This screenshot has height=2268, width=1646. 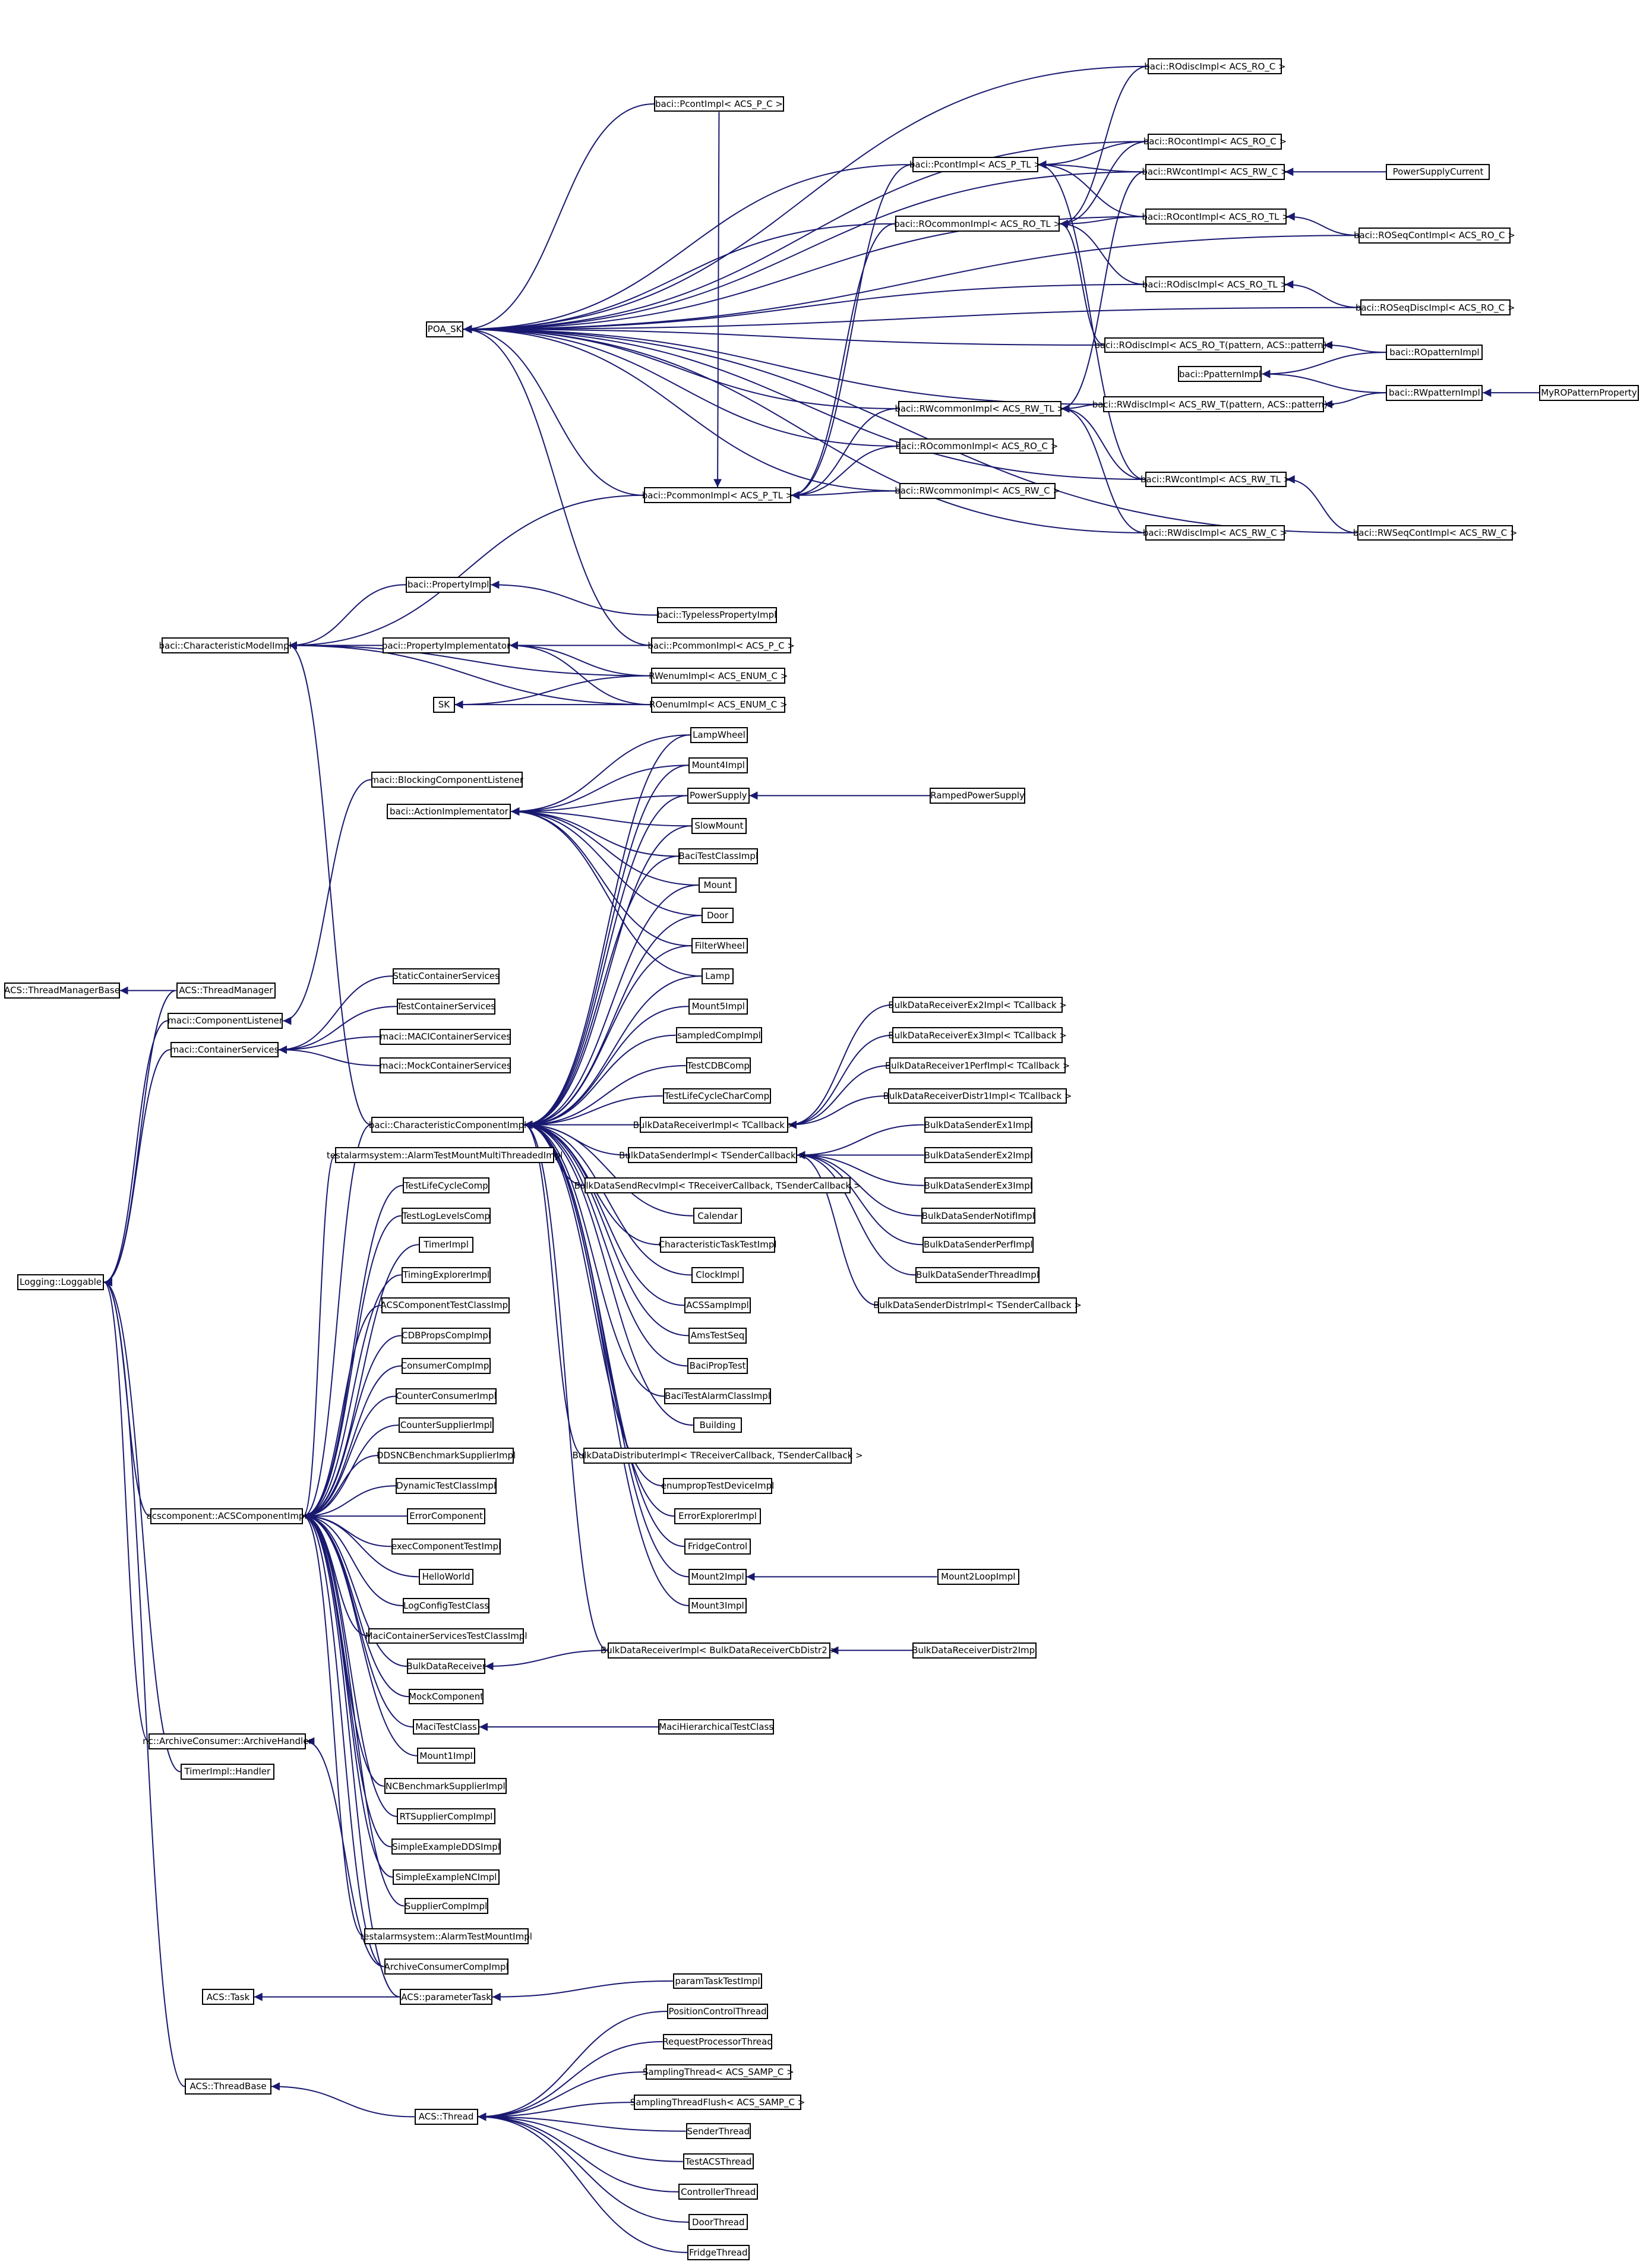 I want to click on class-node-ddsnc: DDSNCBenchmarkSupplierImpl, so click(x=446, y=1455).